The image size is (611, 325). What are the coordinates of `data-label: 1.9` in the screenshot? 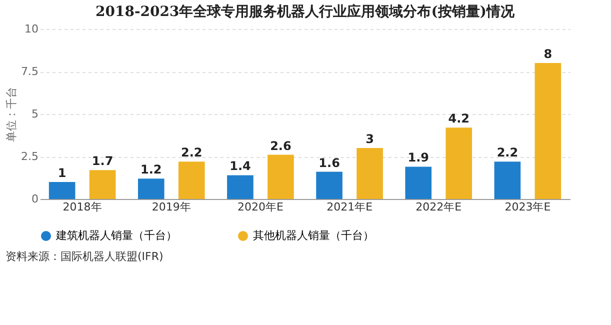 It's located at (418, 157).